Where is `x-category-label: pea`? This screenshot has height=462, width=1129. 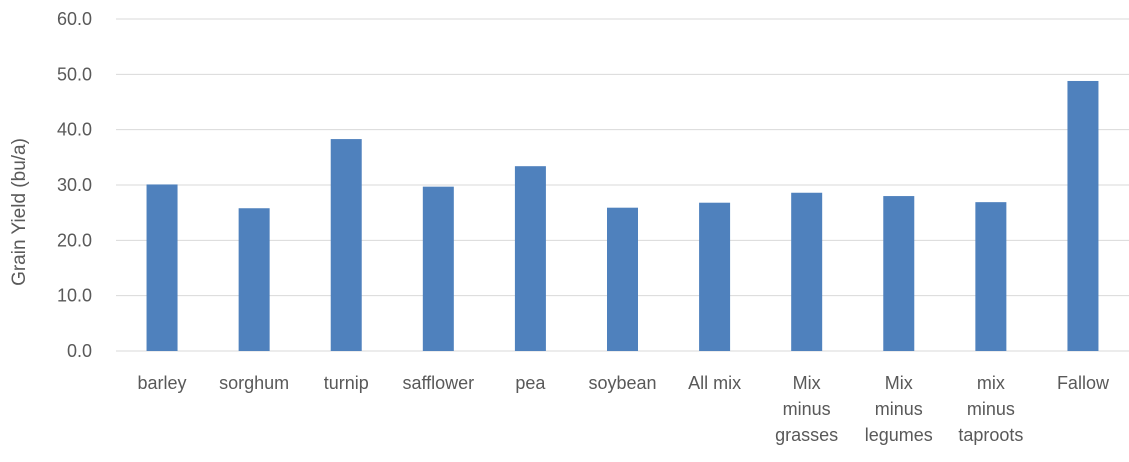
x-category-label: pea is located at coordinates (530, 383).